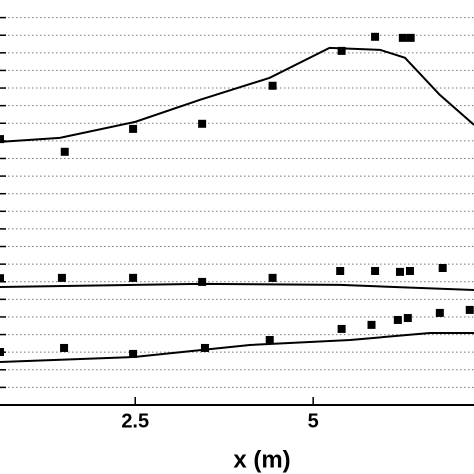  I want to click on x-tick-label: 2.5, so click(135, 421).